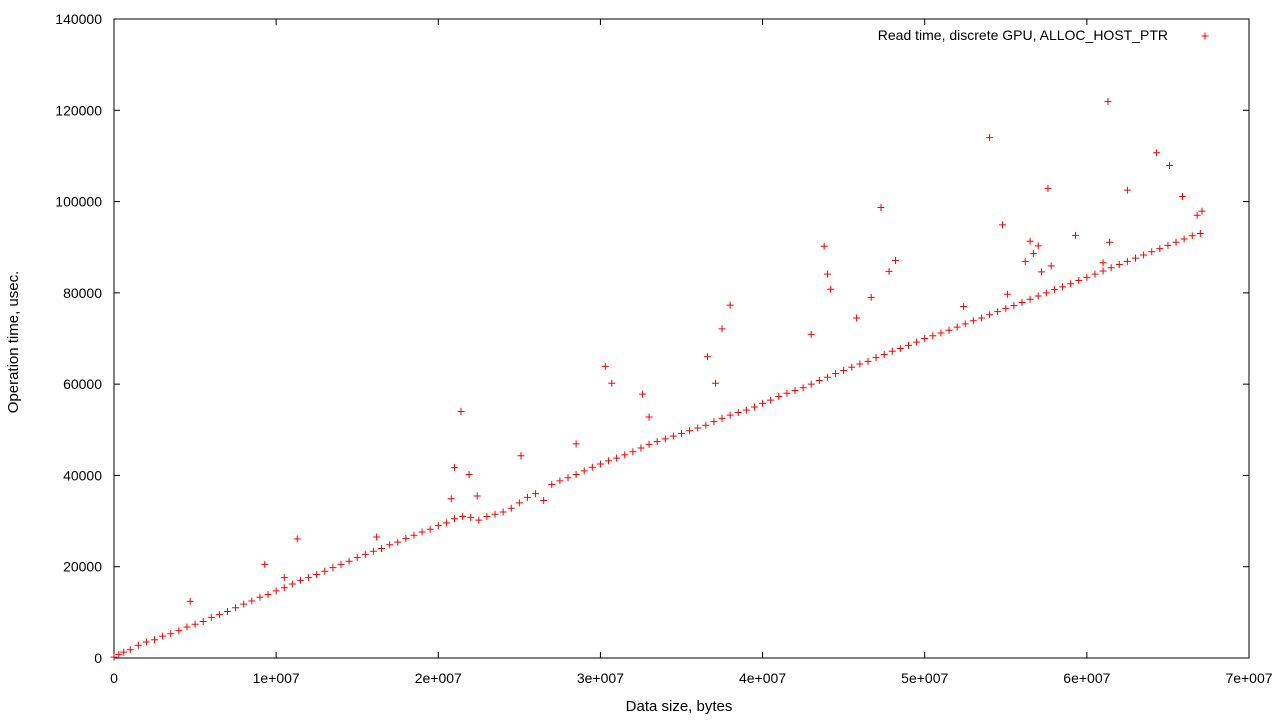 The height and width of the screenshot is (720, 1280). I want to click on y-tick-label: 20000, so click(82, 567).